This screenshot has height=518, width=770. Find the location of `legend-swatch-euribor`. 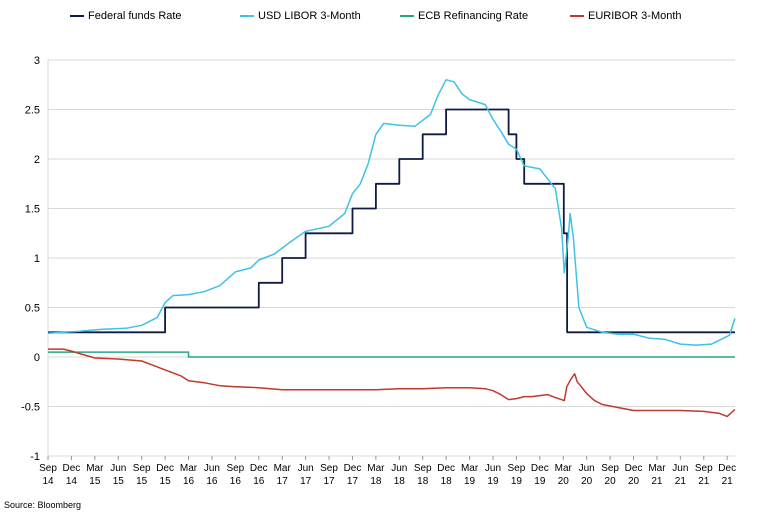

legend-swatch-euribor is located at coordinates (577, 16).